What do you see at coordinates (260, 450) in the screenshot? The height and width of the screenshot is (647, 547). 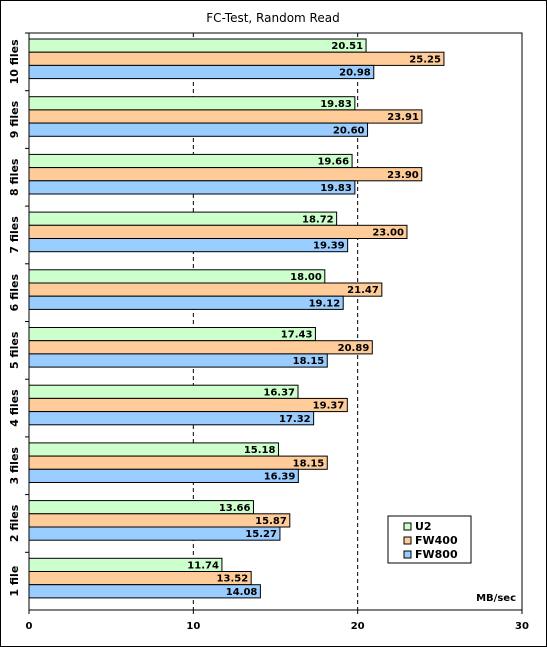 I see `data-label: 15.18` at bounding box center [260, 450].